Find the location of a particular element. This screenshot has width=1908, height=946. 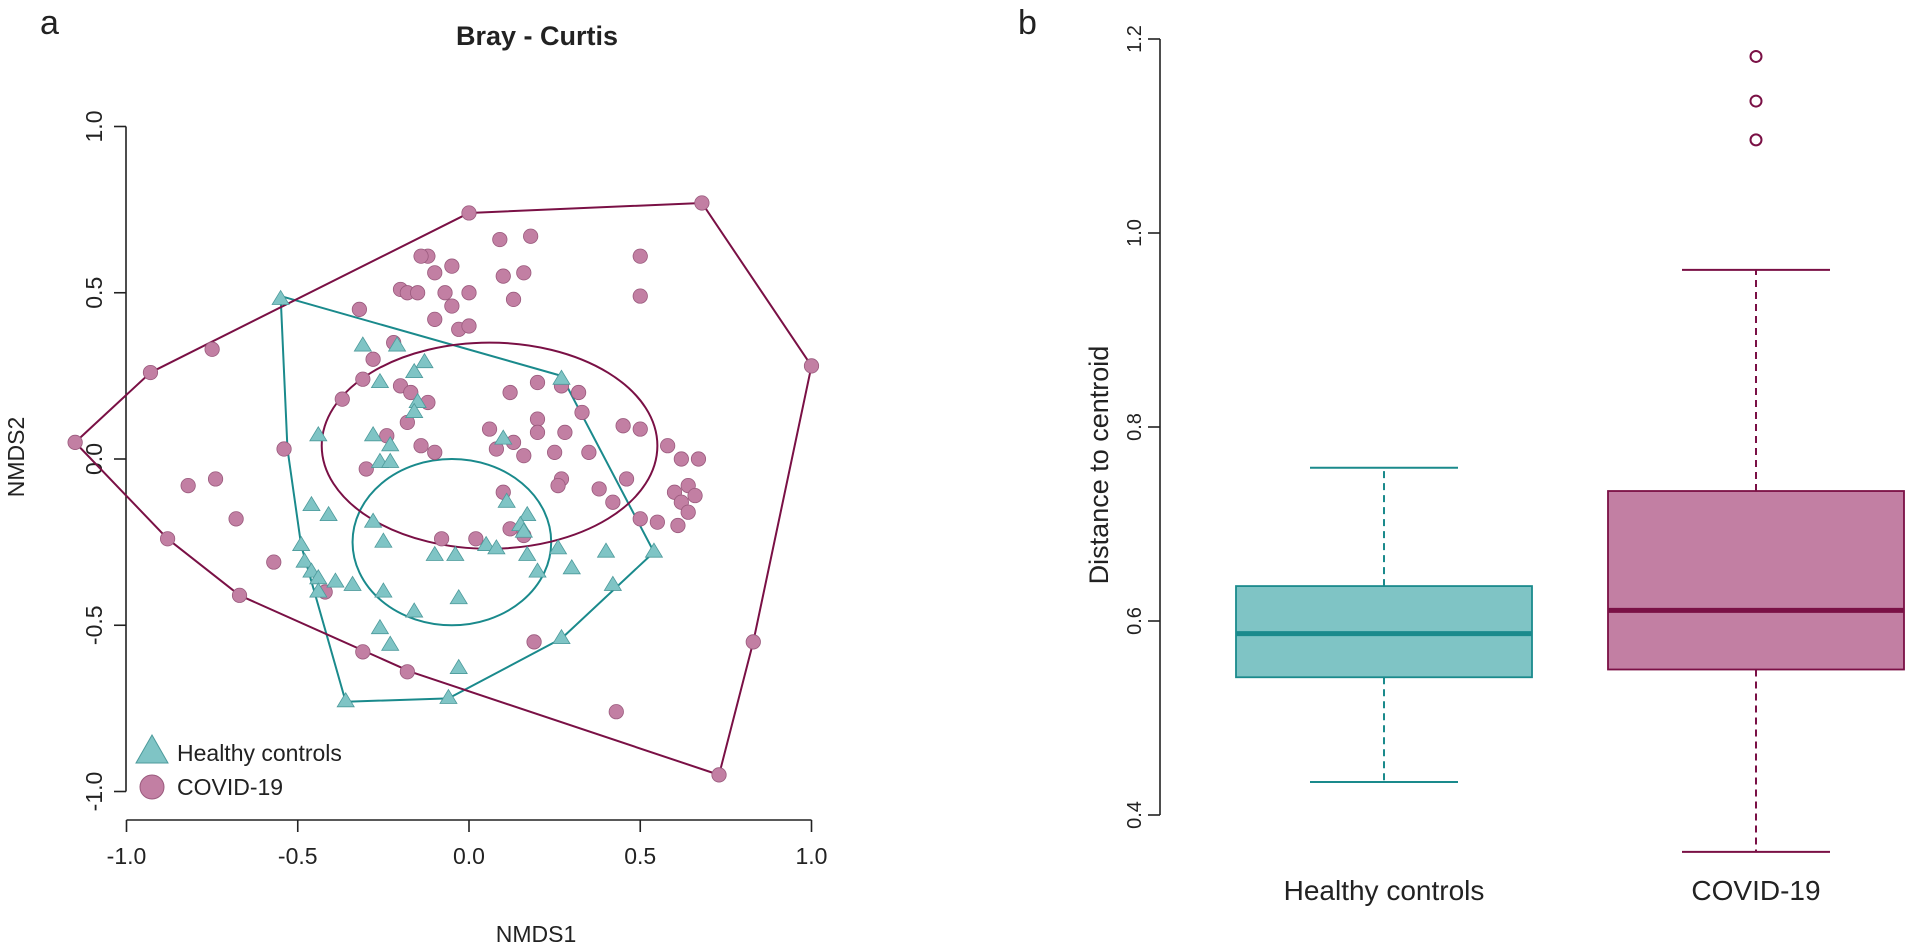

nmds-y-tick-label: -1.0 is located at coordinates (94, 792).